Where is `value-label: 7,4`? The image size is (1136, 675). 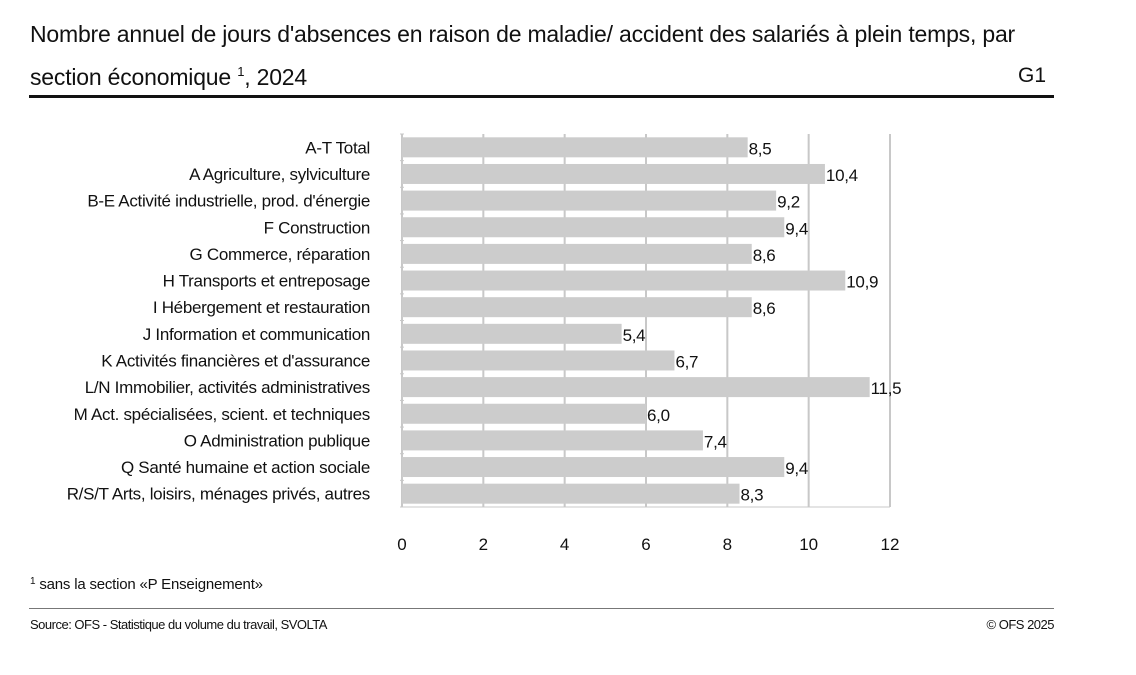 value-label: 7,4 is located at coordinates (715, 441).